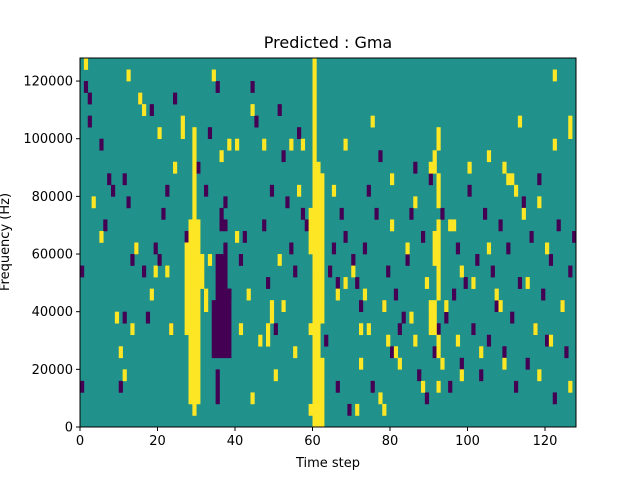 The height and width of the screenshot is (480, 640). I want to click on y-tick-label: 120000, so click(48, 82).